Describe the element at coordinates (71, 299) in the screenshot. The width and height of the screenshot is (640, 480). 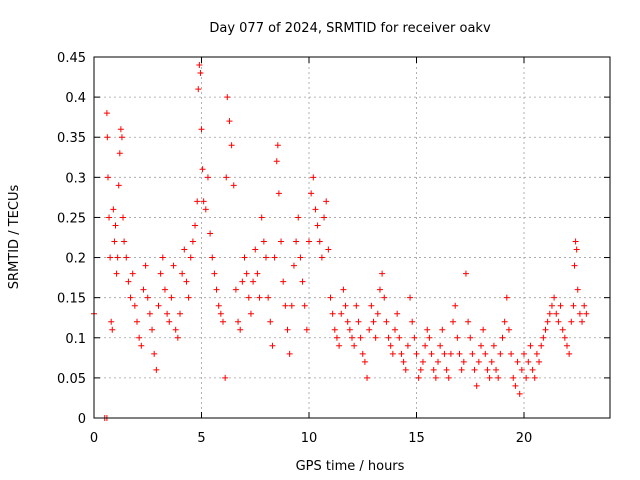
I see `y-tick-label: 0.15` at that location.